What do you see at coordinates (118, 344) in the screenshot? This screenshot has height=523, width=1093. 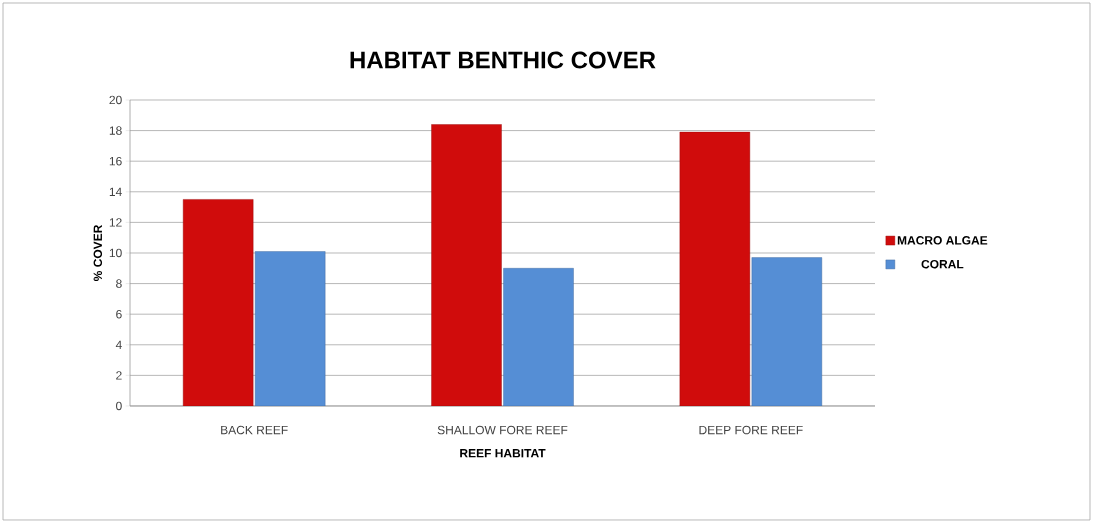 I see `y-tick-label: 4` at bounding box center [118, 344].